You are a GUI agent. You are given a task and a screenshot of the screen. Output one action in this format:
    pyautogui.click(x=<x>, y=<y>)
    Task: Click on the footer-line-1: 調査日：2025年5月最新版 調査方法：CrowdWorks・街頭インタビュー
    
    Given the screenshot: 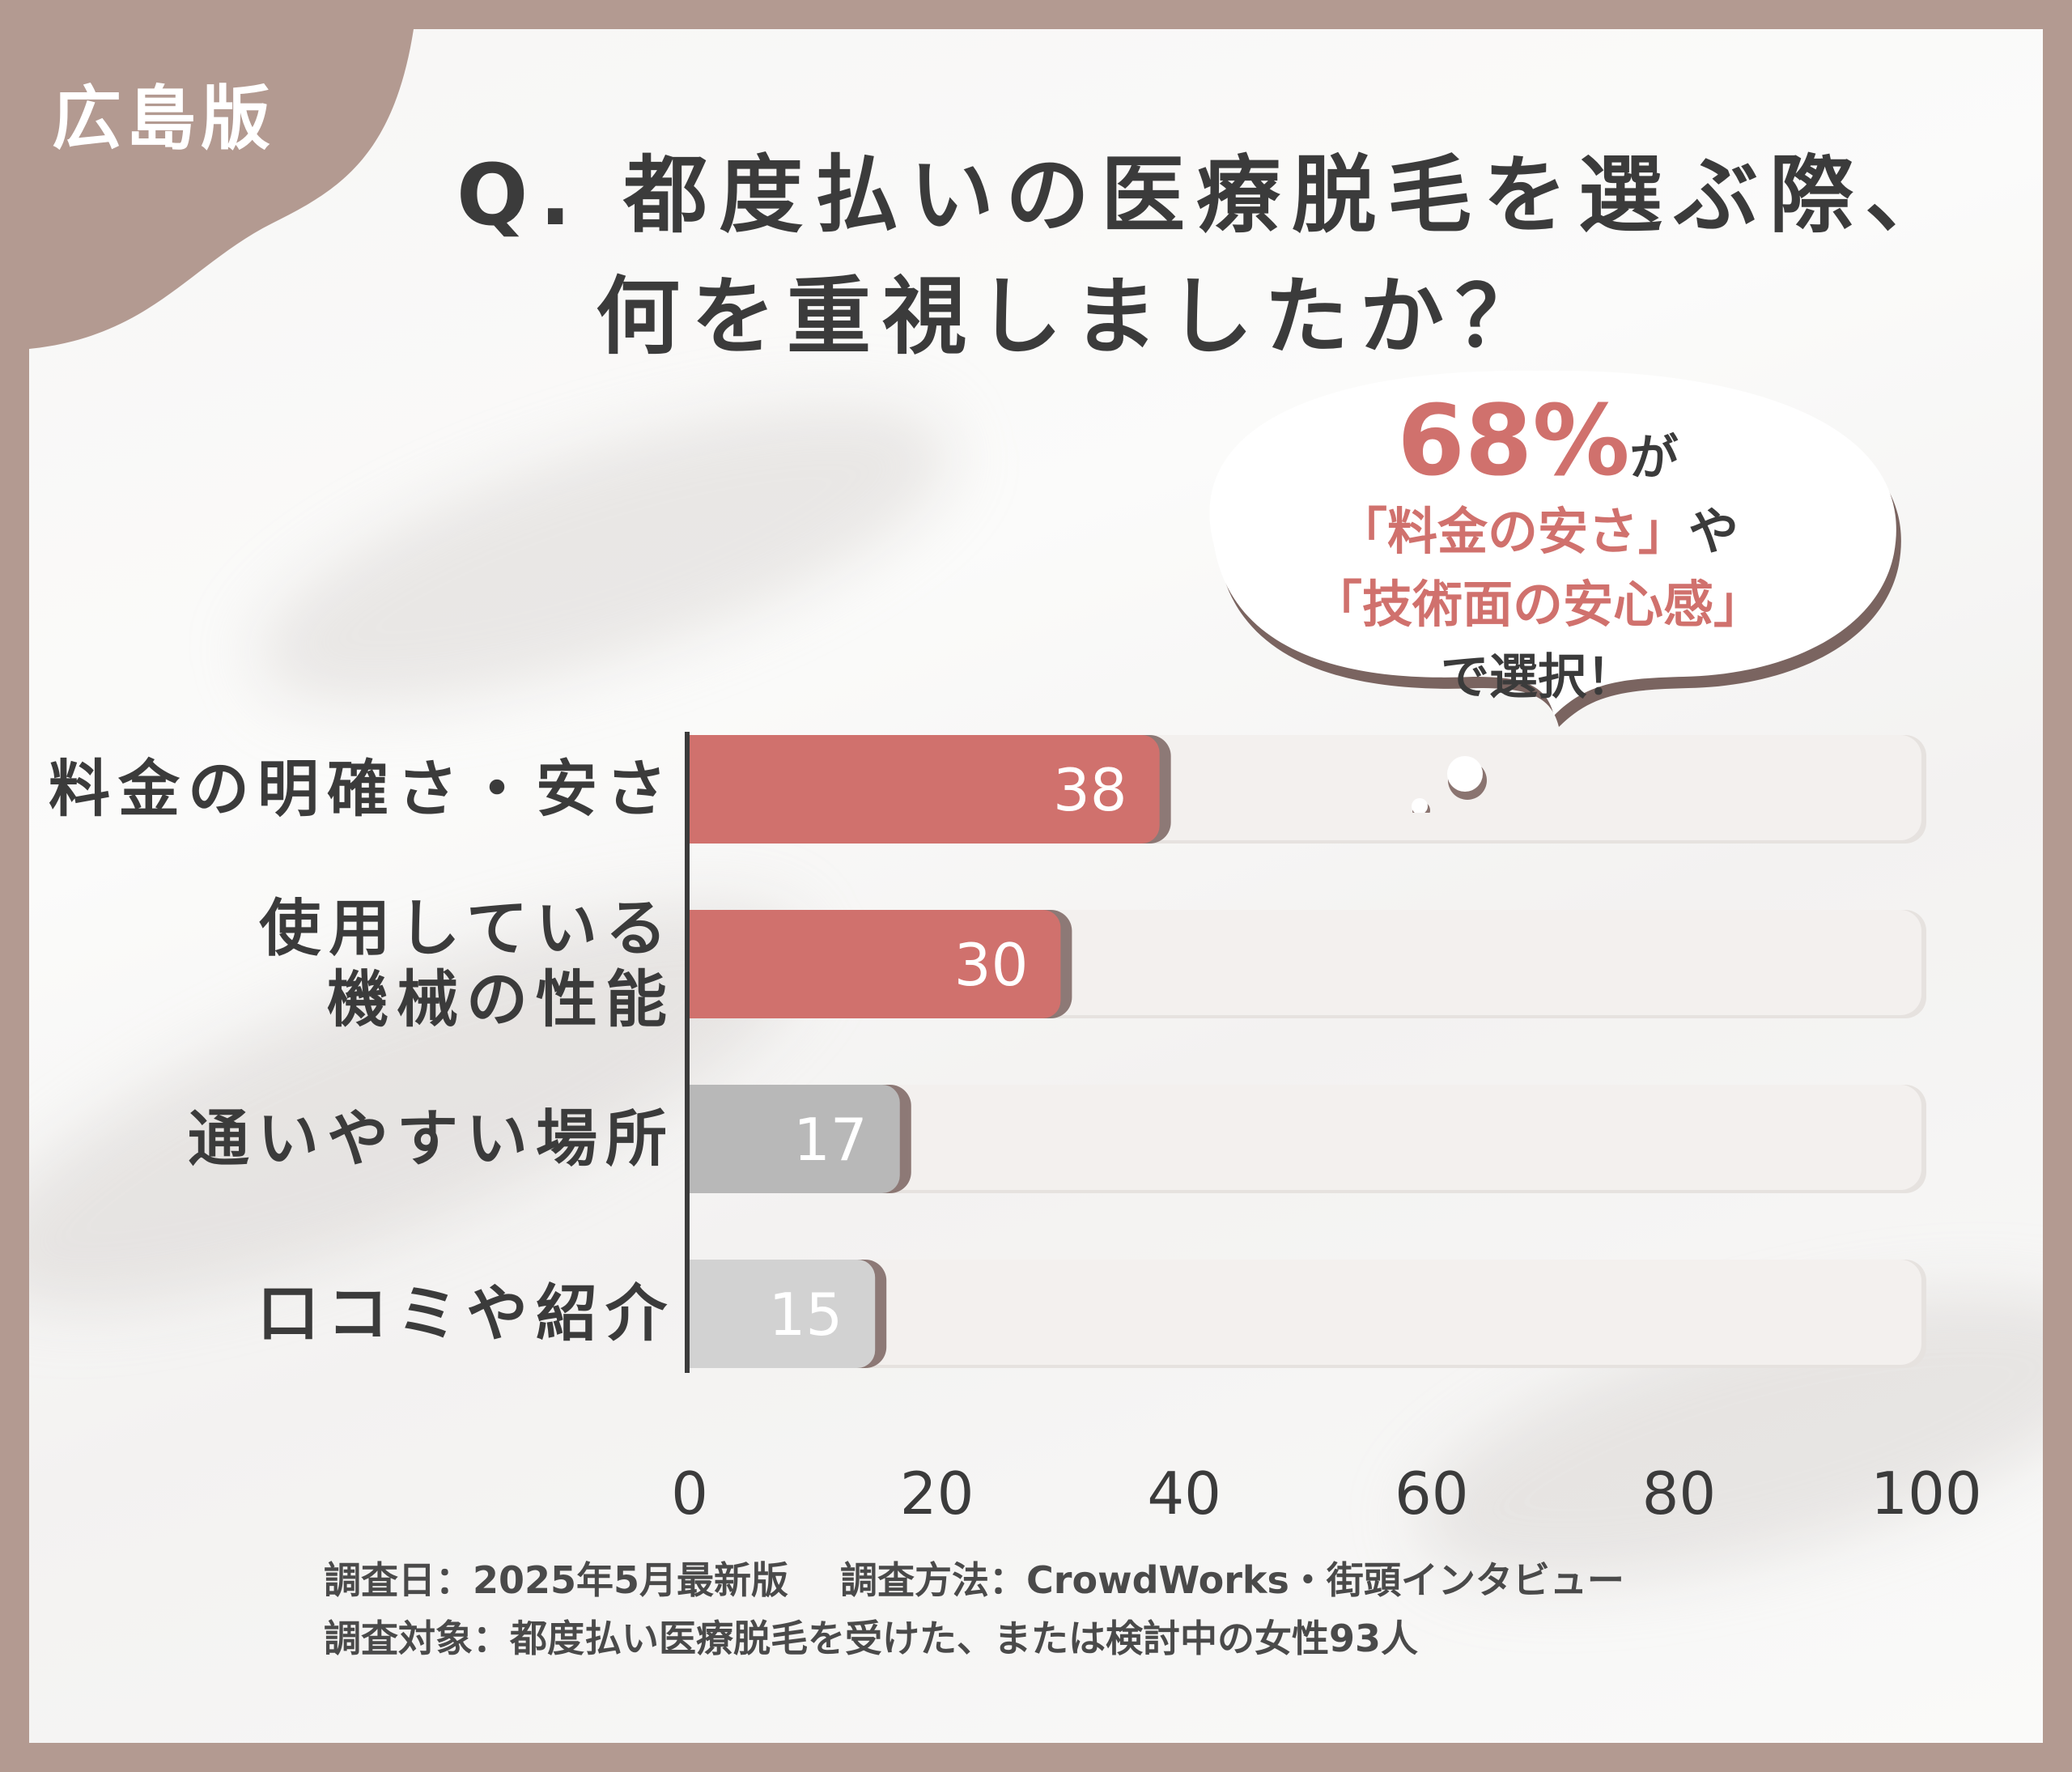 What is the action you would take?
    pyautogui.click(x=974, y=1578)
    